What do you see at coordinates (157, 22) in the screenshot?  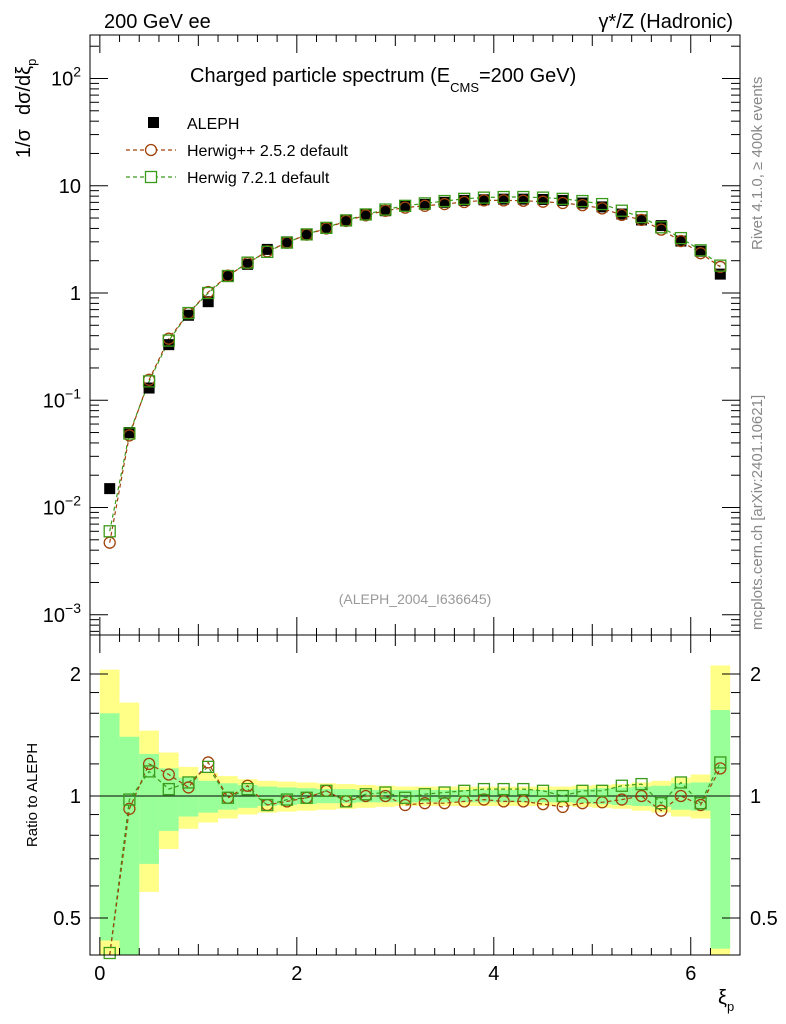 I see `header-left: 200 GeV ee` at bounding box center [157, 22].